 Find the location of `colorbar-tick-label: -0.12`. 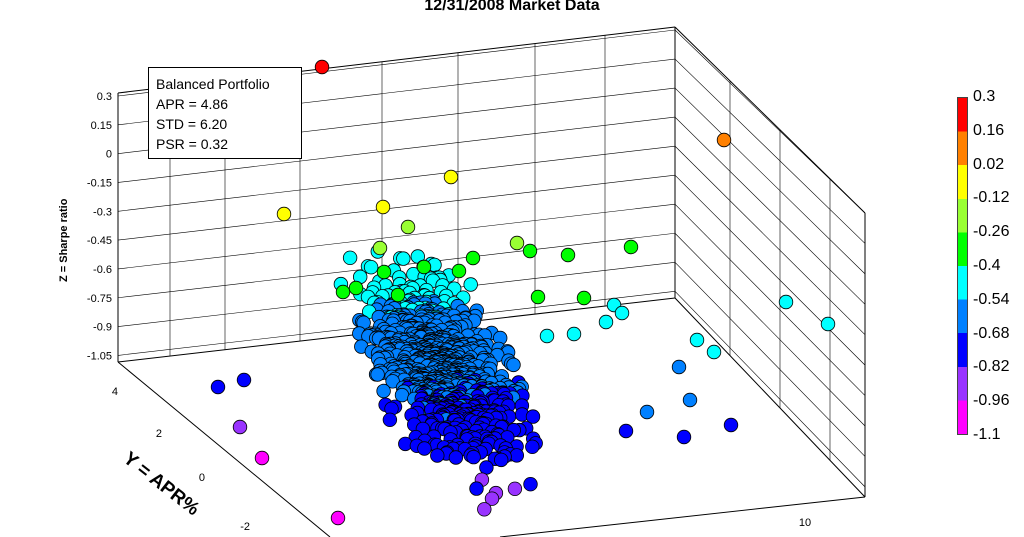

colorbar-tick-label: -0.12 is located at coordinates (991, 198).